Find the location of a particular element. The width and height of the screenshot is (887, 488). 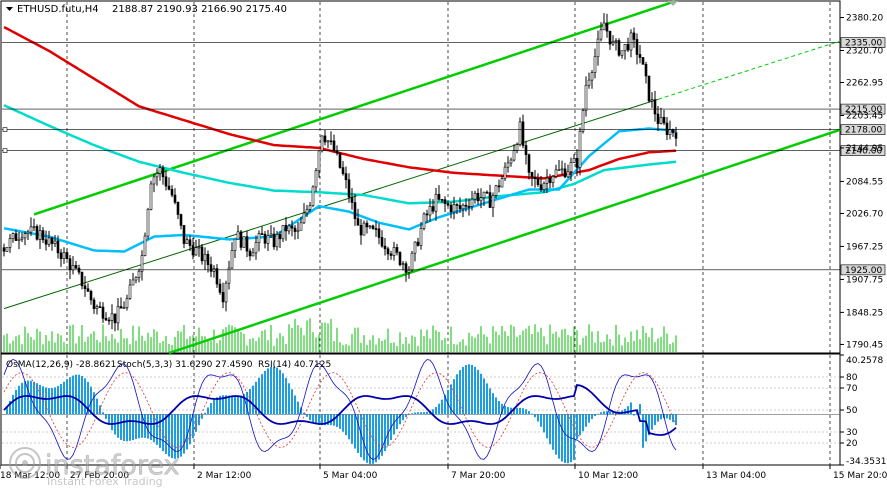

instaforex-logo: instaforex Instant Forex Trading is located at coordinates (94, 467).